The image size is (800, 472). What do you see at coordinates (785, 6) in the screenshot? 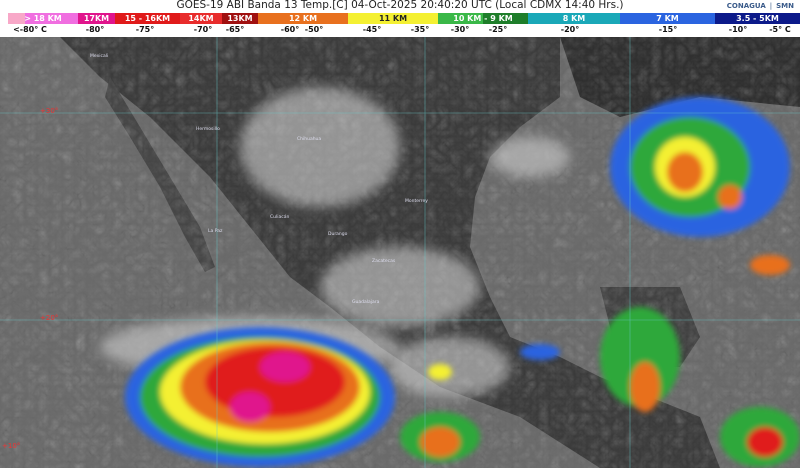
I see `smn-logo: SMN` at bounding box center [785, 6].